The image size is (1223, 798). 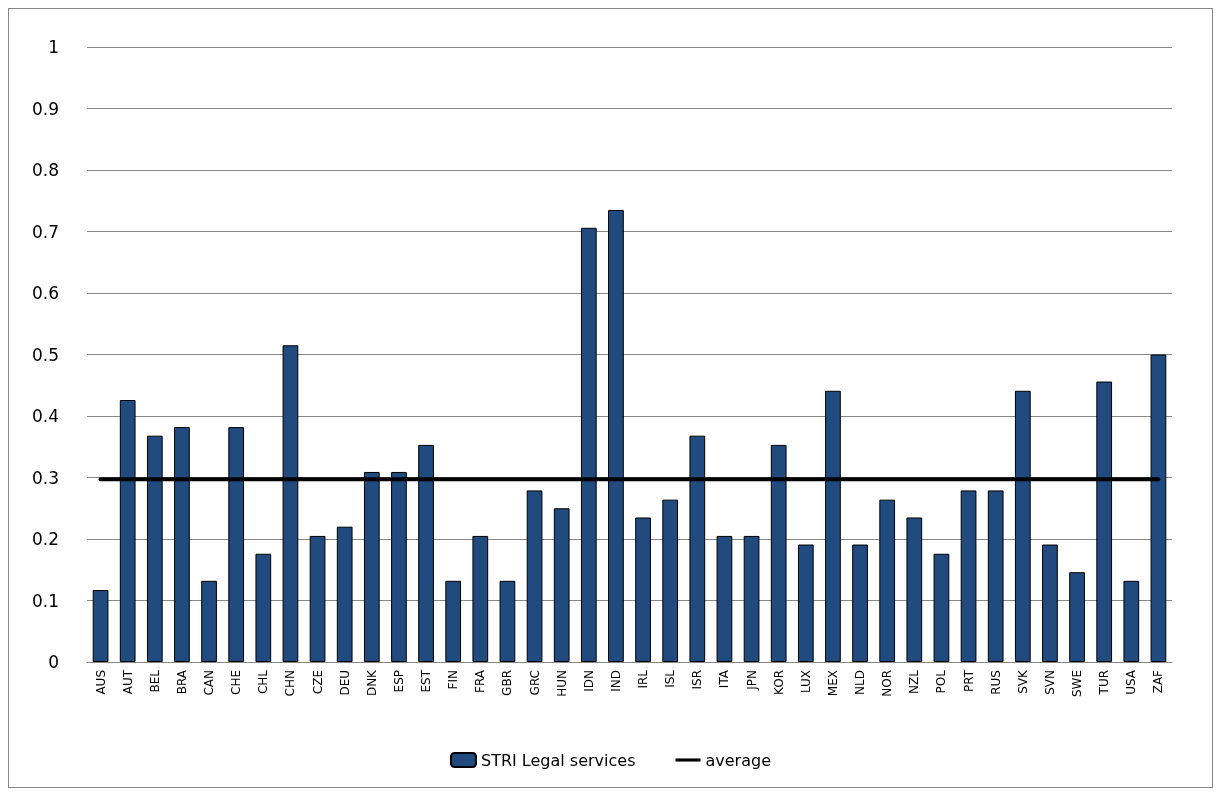 What do you see at coordinates (181, 682) in the screenshot?
I see `x-tick-label: BRA` at bounding box center [181, 682].